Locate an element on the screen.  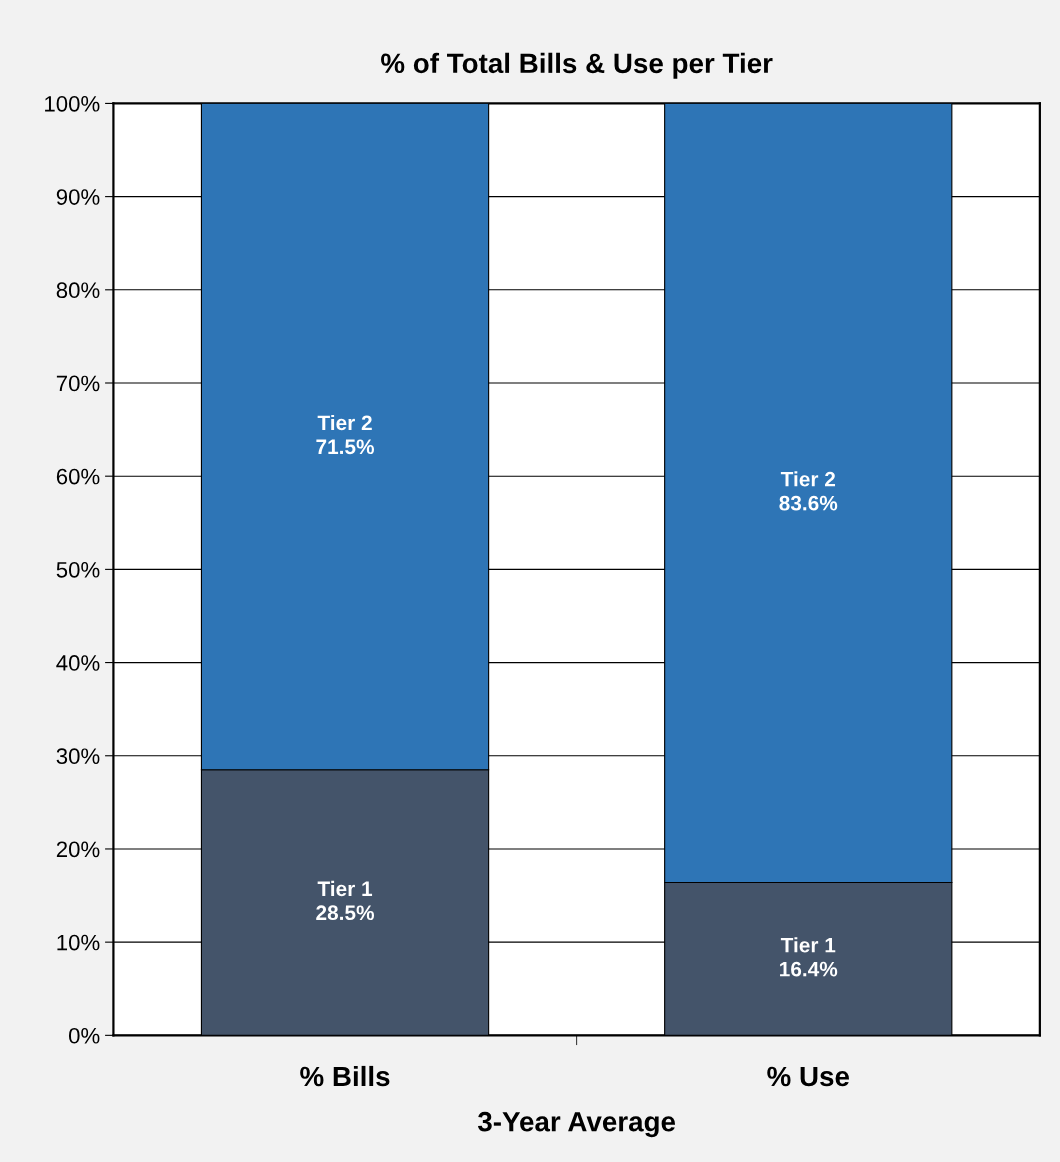
y-tick-label: 100% is located at coordinates (72, 103).